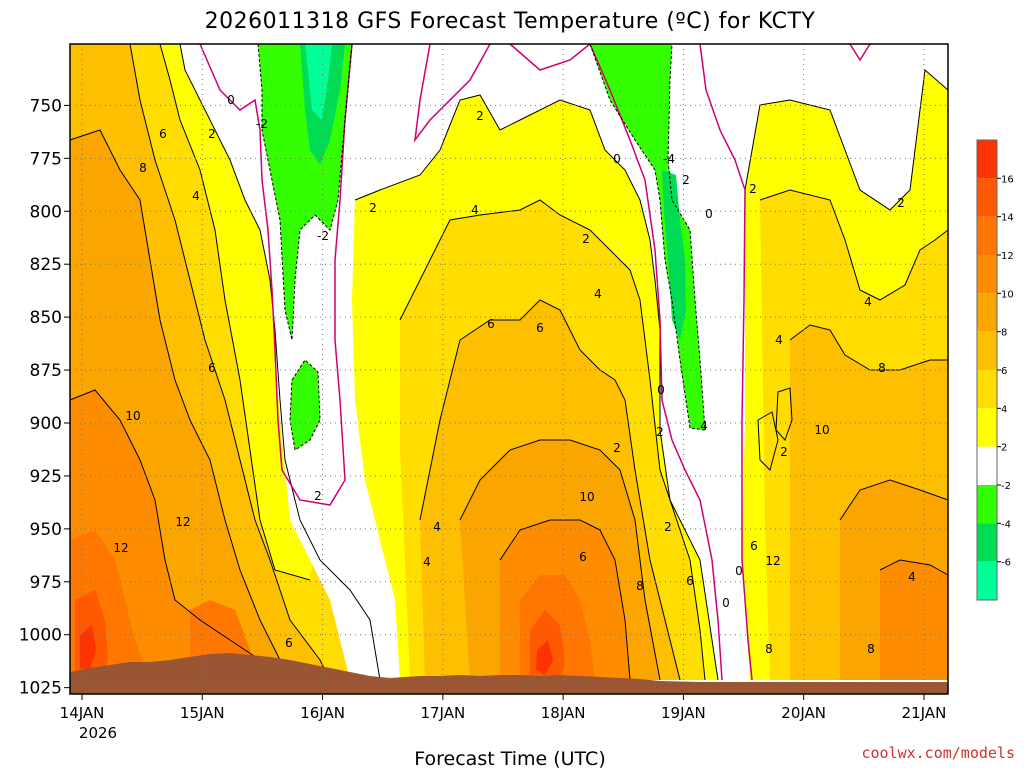 The image size is (1024, 768). What do you see at coordinates (670, 362) in the screenshot?
I see `band-0-2-b` at bounding box center [670, 362].